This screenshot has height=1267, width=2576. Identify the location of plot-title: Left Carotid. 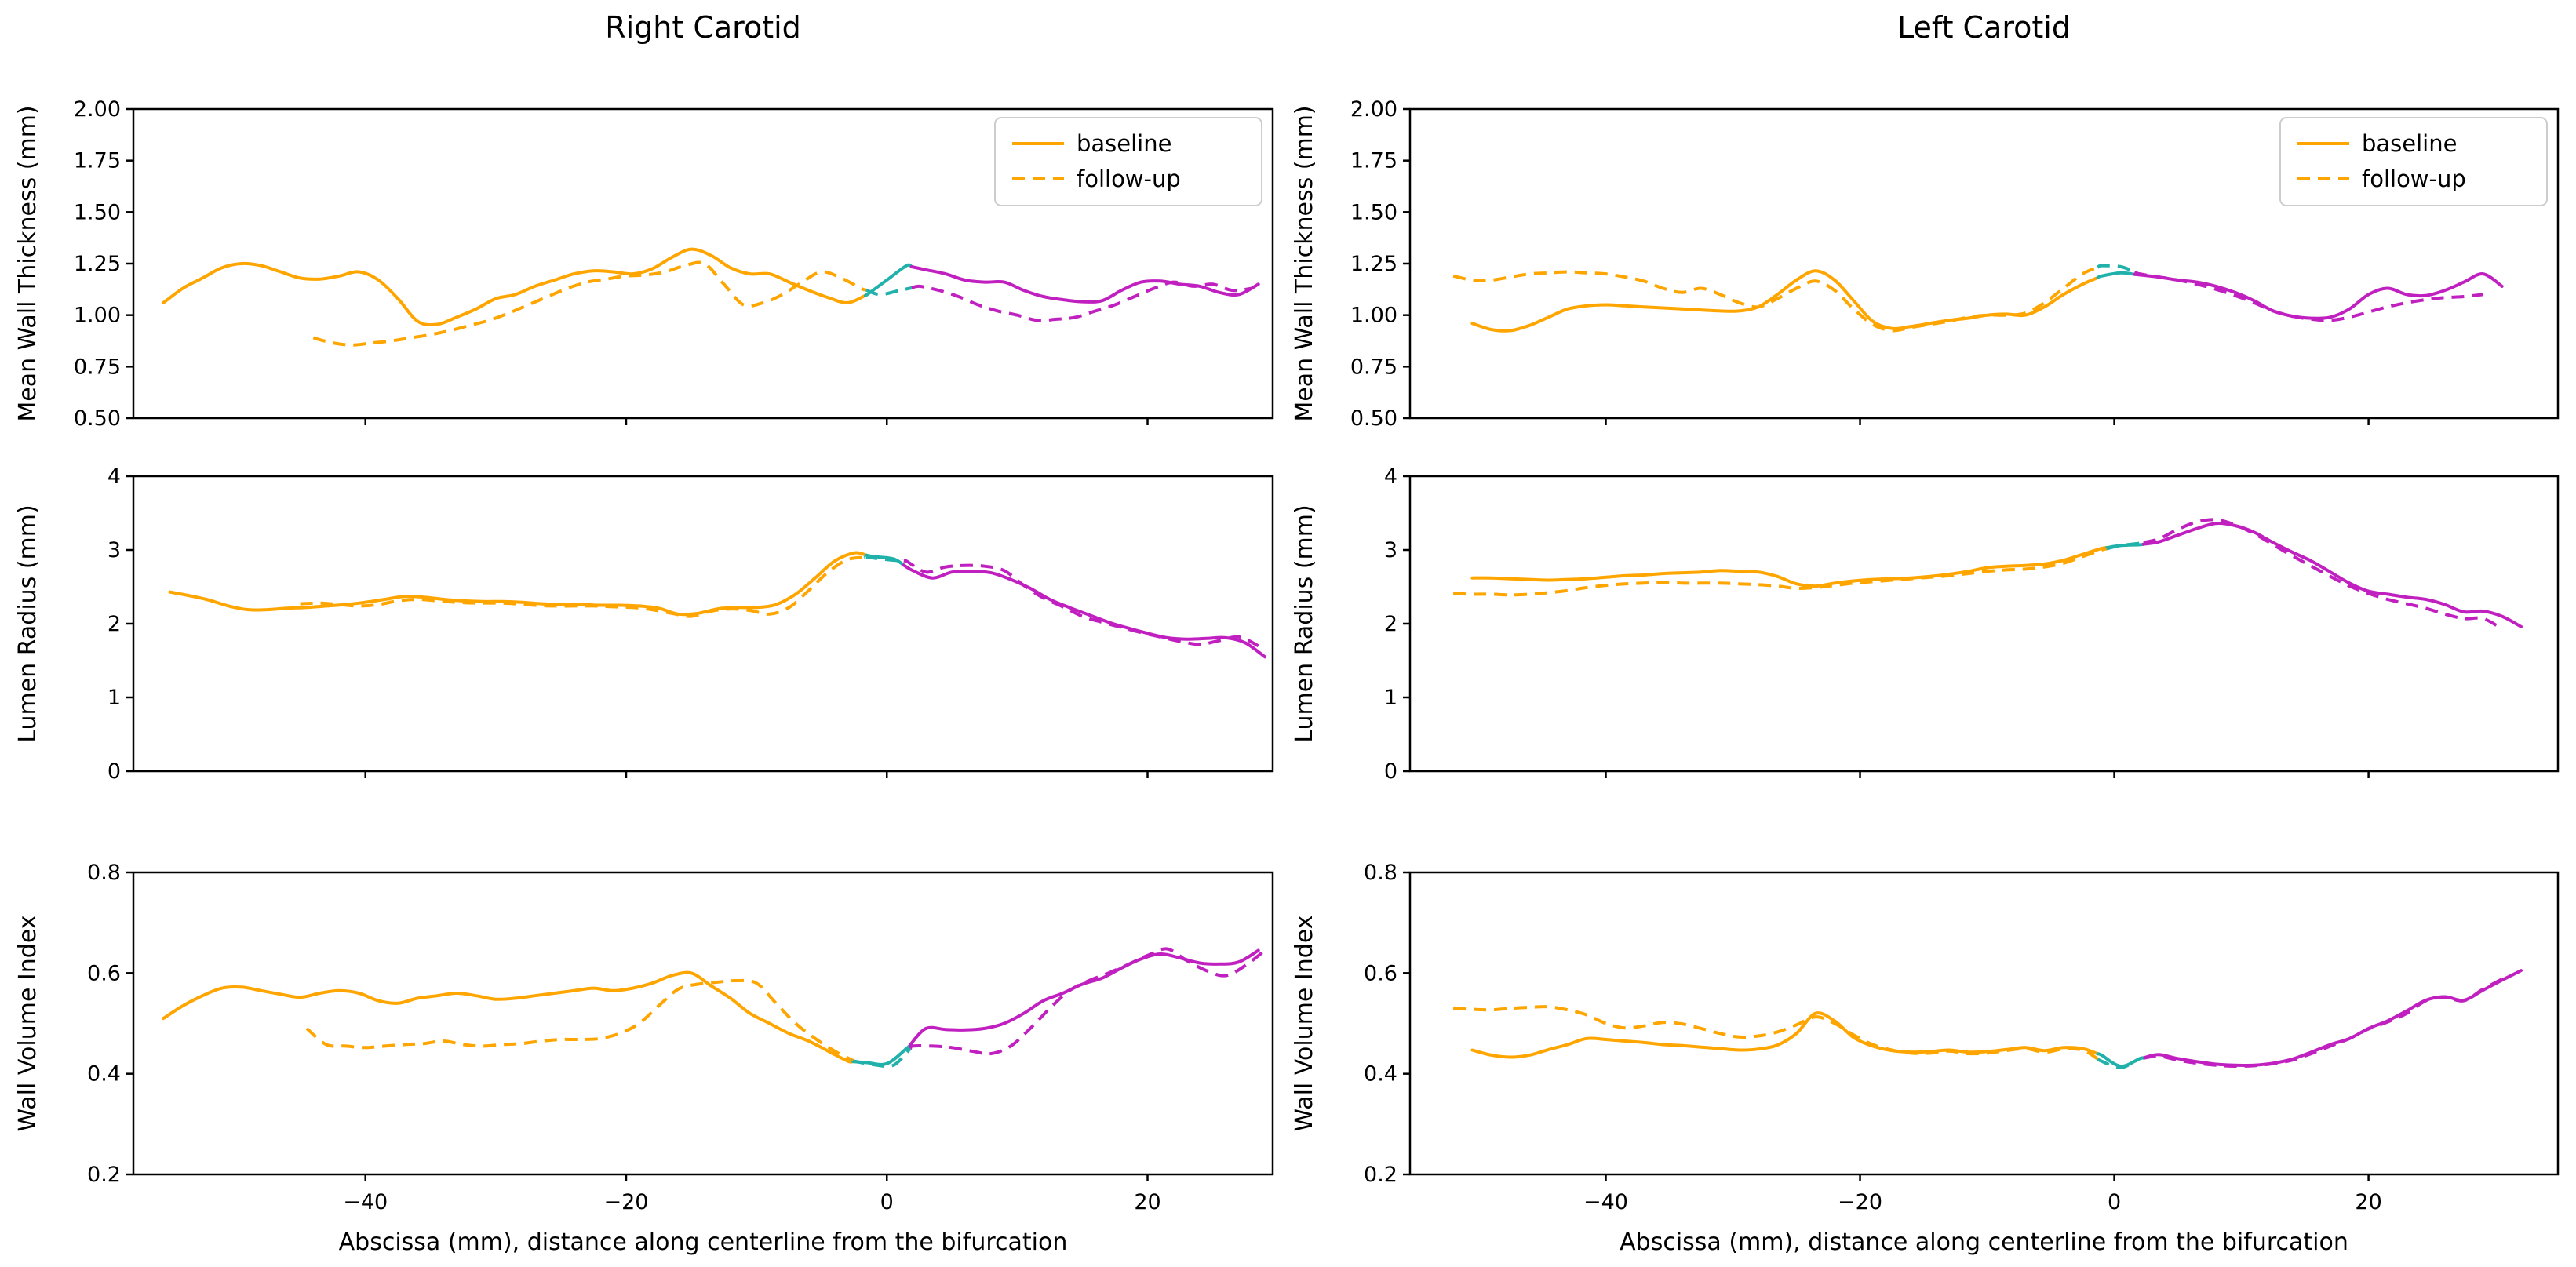
(1984, 27).